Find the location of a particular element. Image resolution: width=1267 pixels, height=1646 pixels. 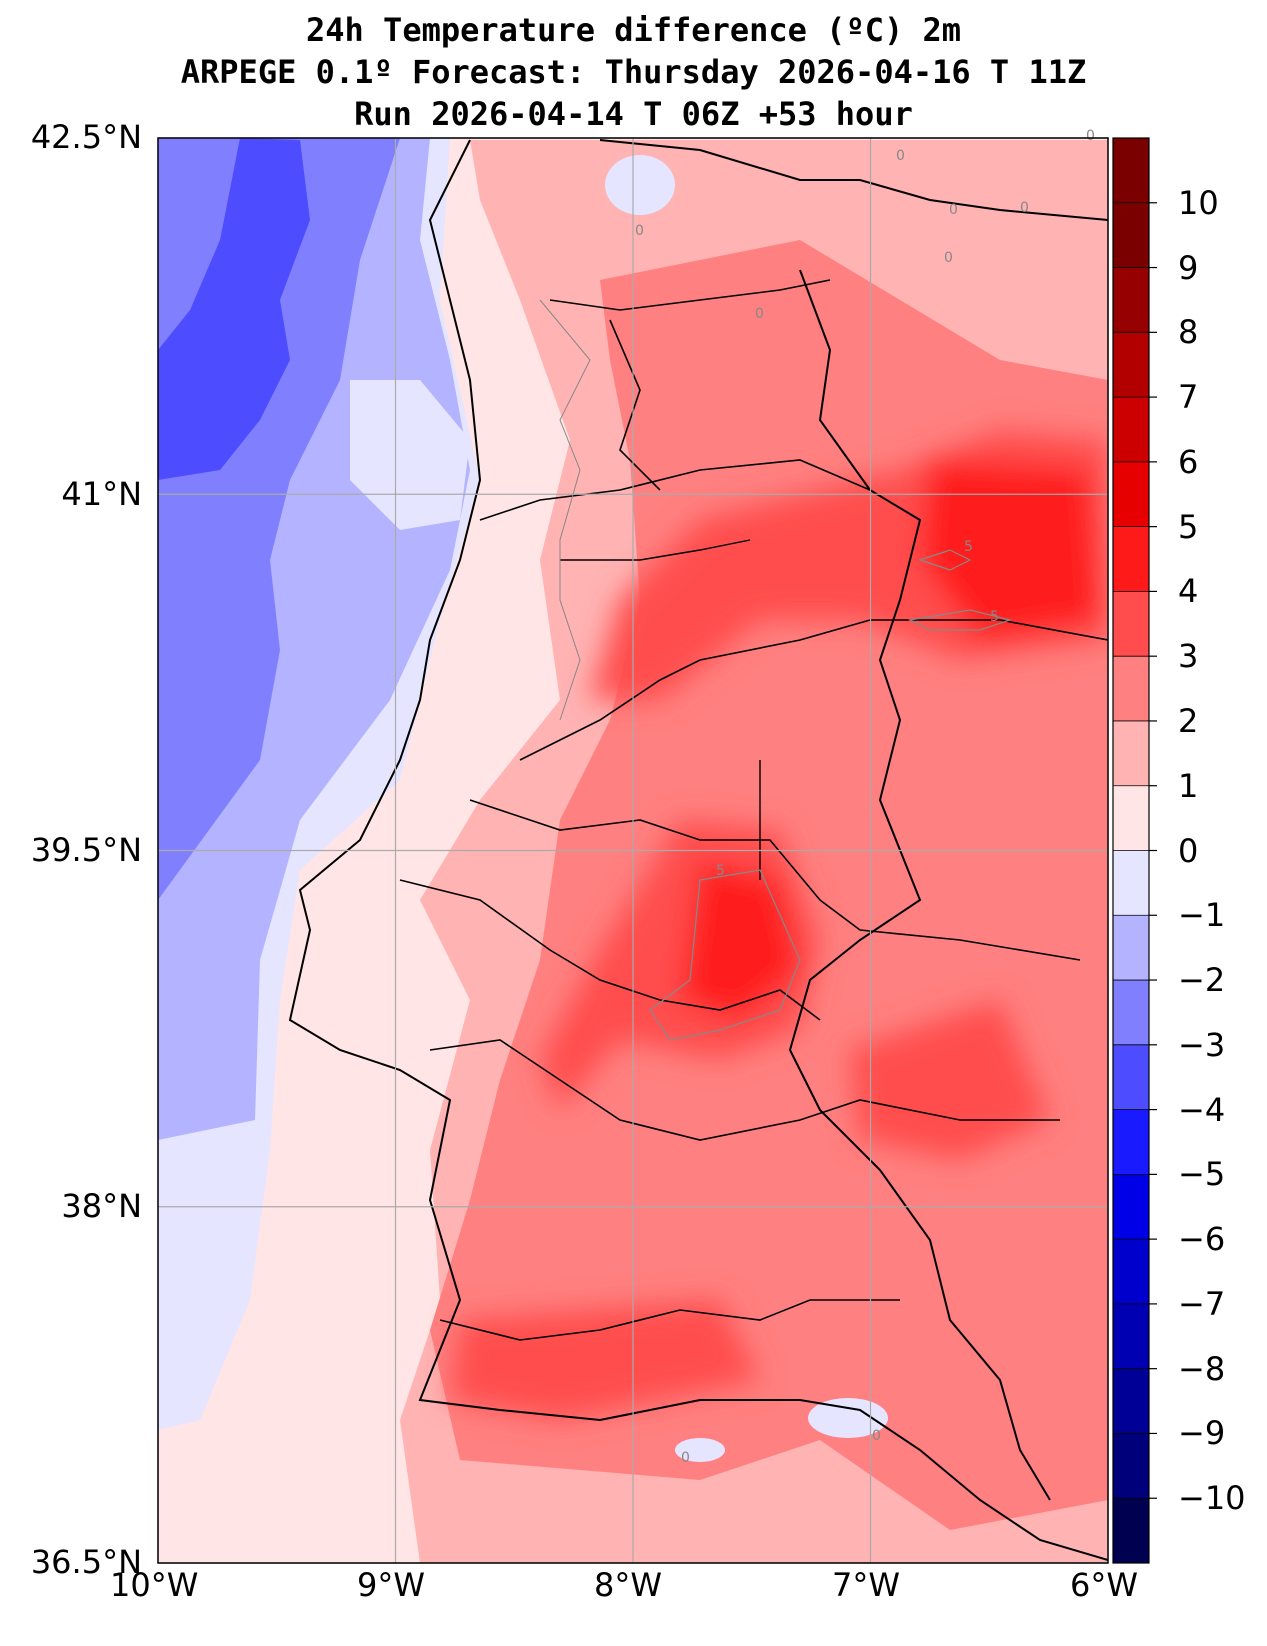

colorbar-tick-label: −9 is located at coordinates (1202, 1433).